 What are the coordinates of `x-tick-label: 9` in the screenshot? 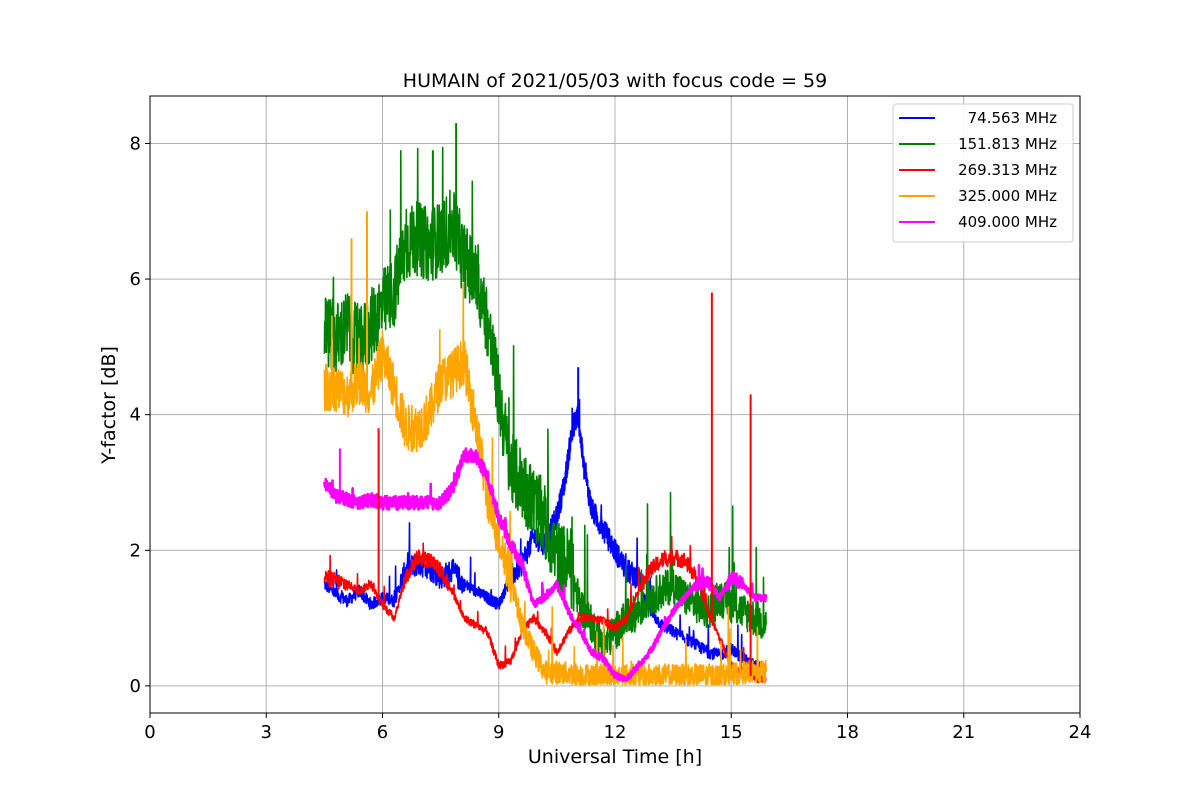 It's located at (498, 732).